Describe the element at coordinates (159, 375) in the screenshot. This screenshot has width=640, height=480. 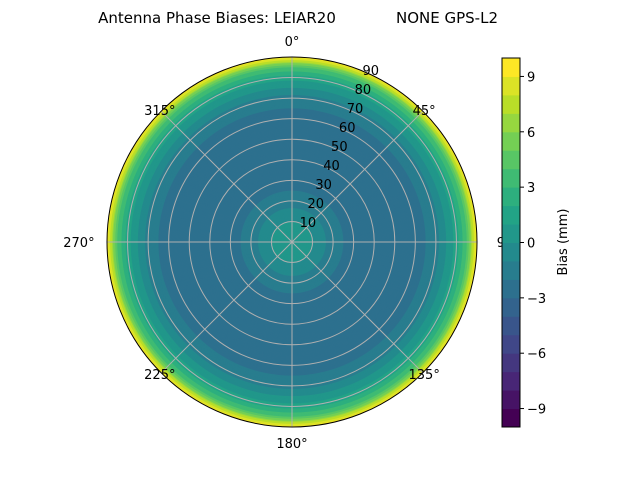
I see `angle-tick-label: 225°` at that location.